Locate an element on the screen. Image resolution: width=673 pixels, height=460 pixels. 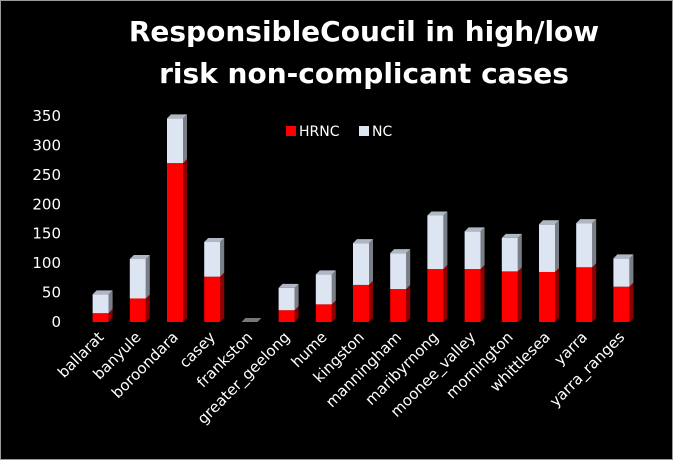
bar-stack-casey is located at coordinates (214, 279).